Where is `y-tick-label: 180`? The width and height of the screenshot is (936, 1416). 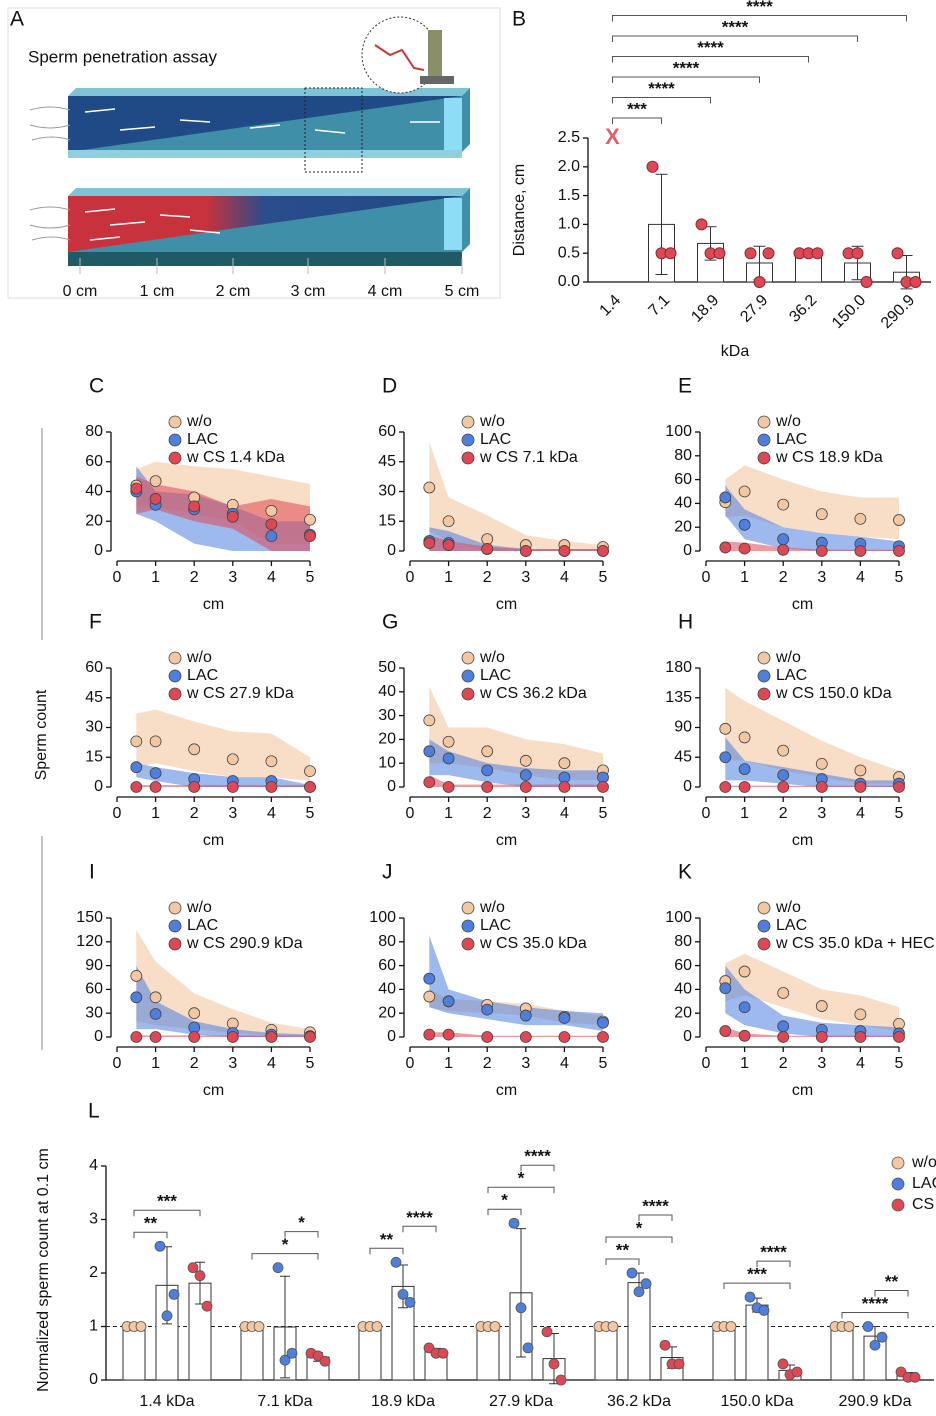 y-tick-label: 180 is located at coordinates (678, 667).